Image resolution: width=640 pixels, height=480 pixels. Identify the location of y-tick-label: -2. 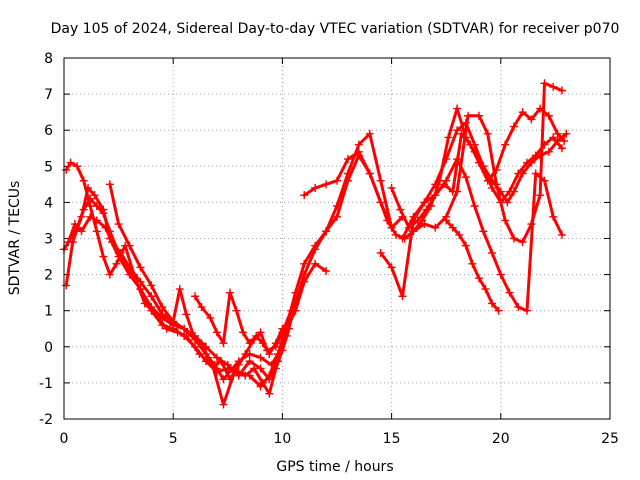
(46, 420).